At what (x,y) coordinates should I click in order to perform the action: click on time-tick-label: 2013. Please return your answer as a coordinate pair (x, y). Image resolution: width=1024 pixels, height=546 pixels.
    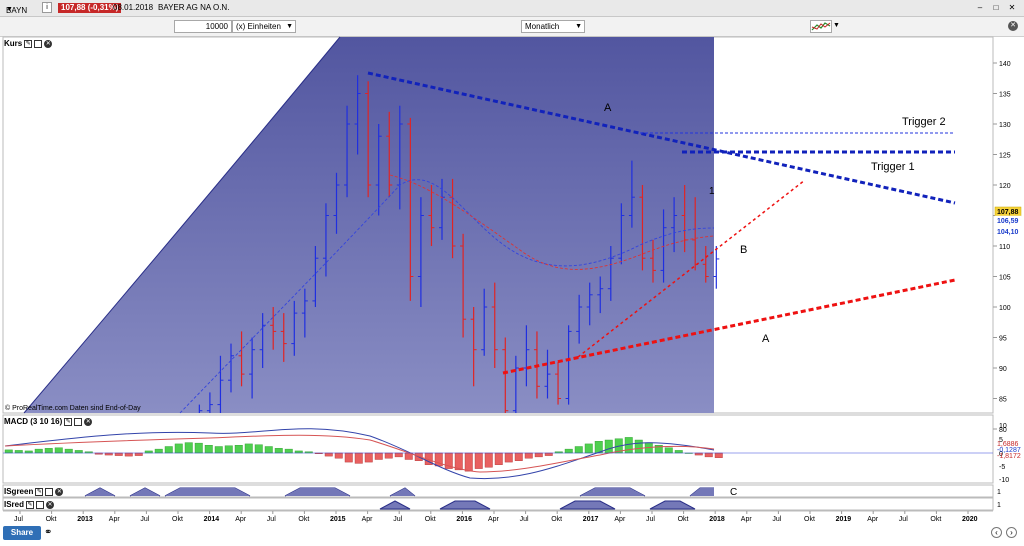
    Looking at the image, I should click on (85, 519).